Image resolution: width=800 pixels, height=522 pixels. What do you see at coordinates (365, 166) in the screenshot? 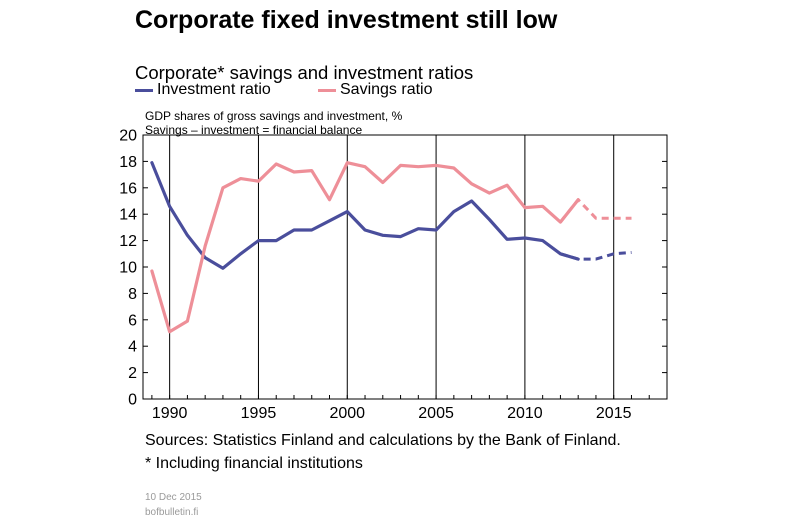
I see `series-1-point-2001` at bounding box center [365, 166].